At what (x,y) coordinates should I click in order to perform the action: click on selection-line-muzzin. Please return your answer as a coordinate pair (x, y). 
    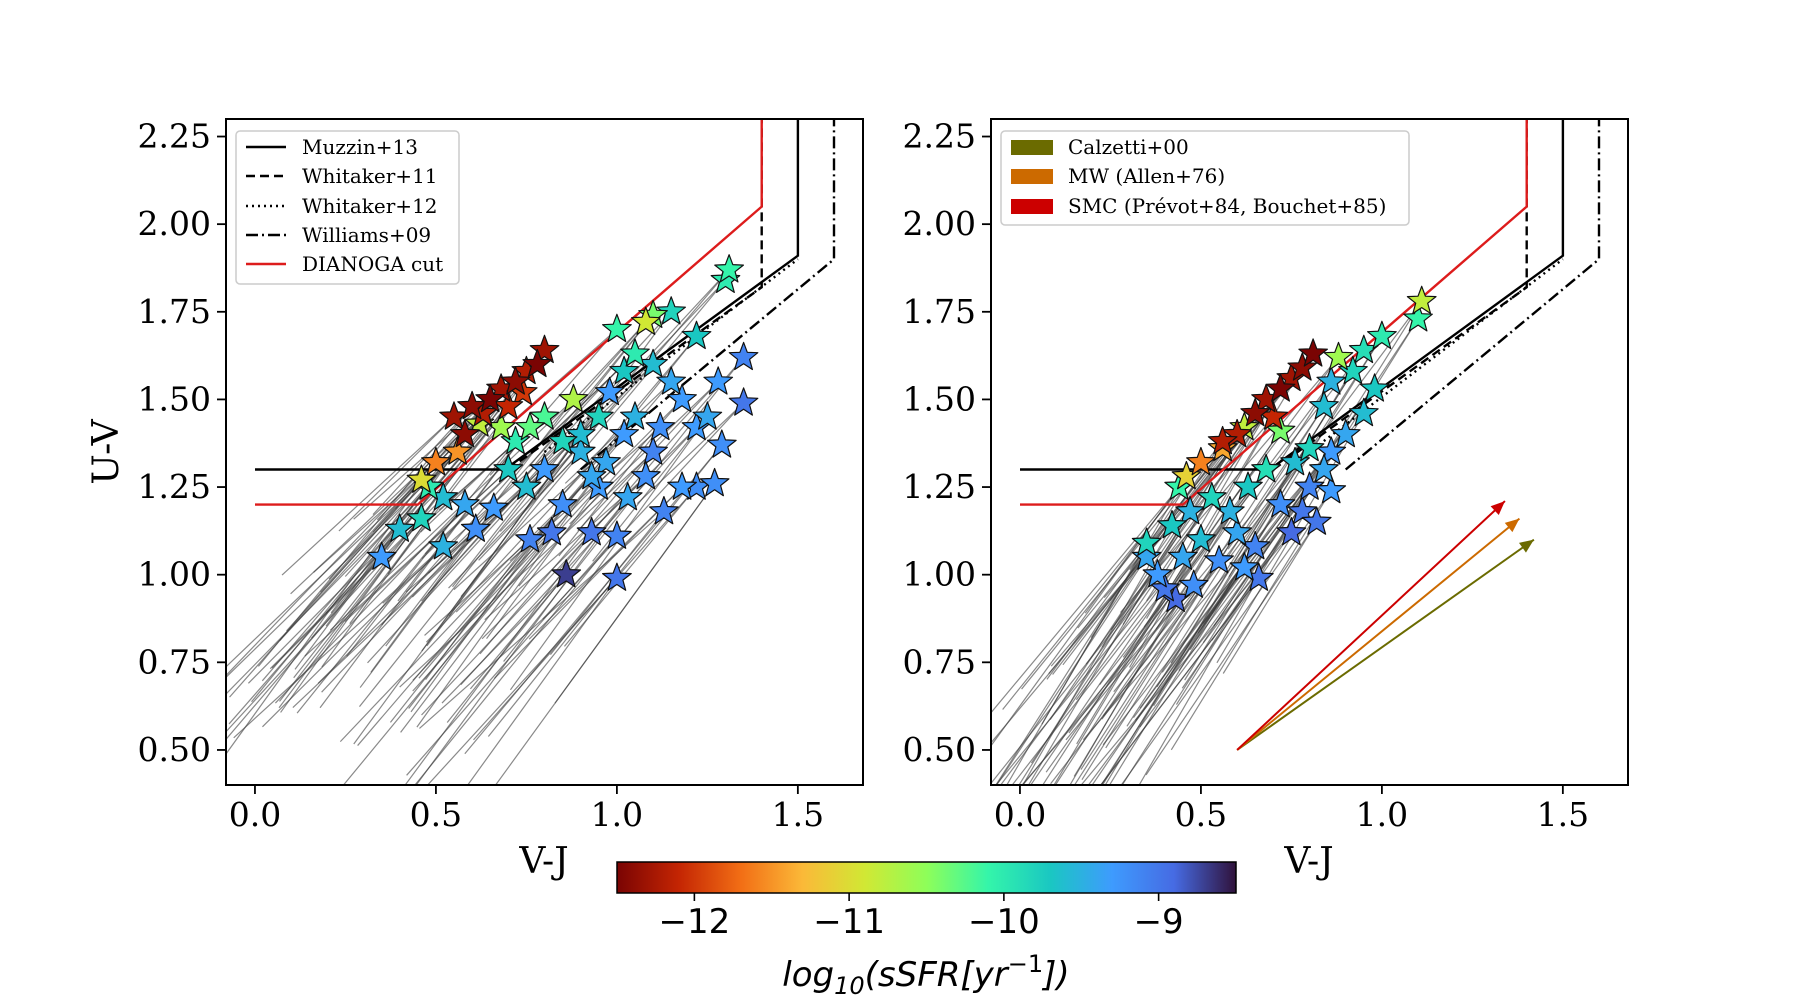
    Looking at the image, I should click on (1292, 295).